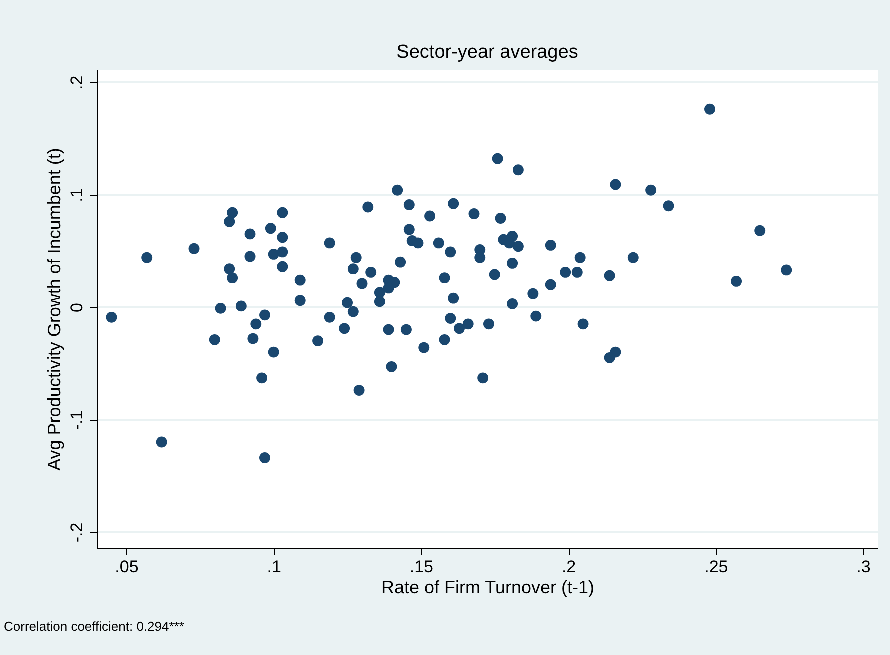 This screenshot has height=655, width=890. Describe the element at coordinates (488, 588) in the screenshot. I see `x-axis-title: Rate of Firm Turnover (t-1)` at that location.